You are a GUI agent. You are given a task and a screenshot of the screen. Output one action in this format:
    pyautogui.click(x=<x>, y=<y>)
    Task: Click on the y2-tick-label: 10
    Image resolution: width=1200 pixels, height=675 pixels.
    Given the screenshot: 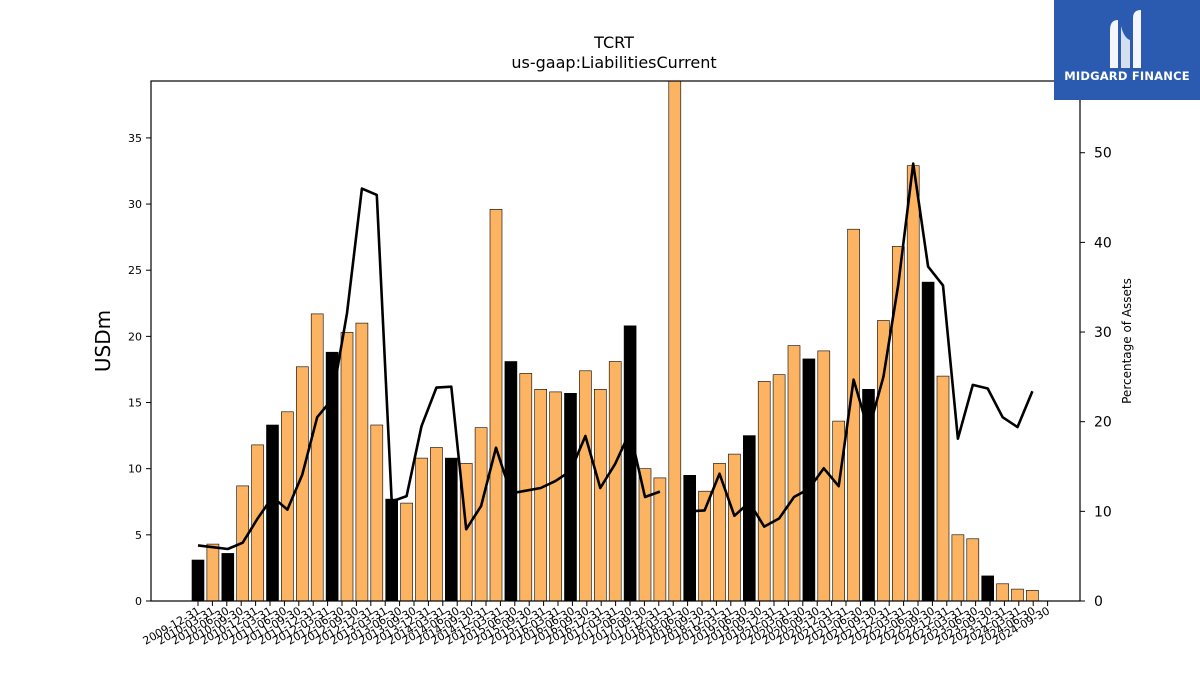 What is the action you would take?
    pyautogui.click(x=1103, y=512)
    